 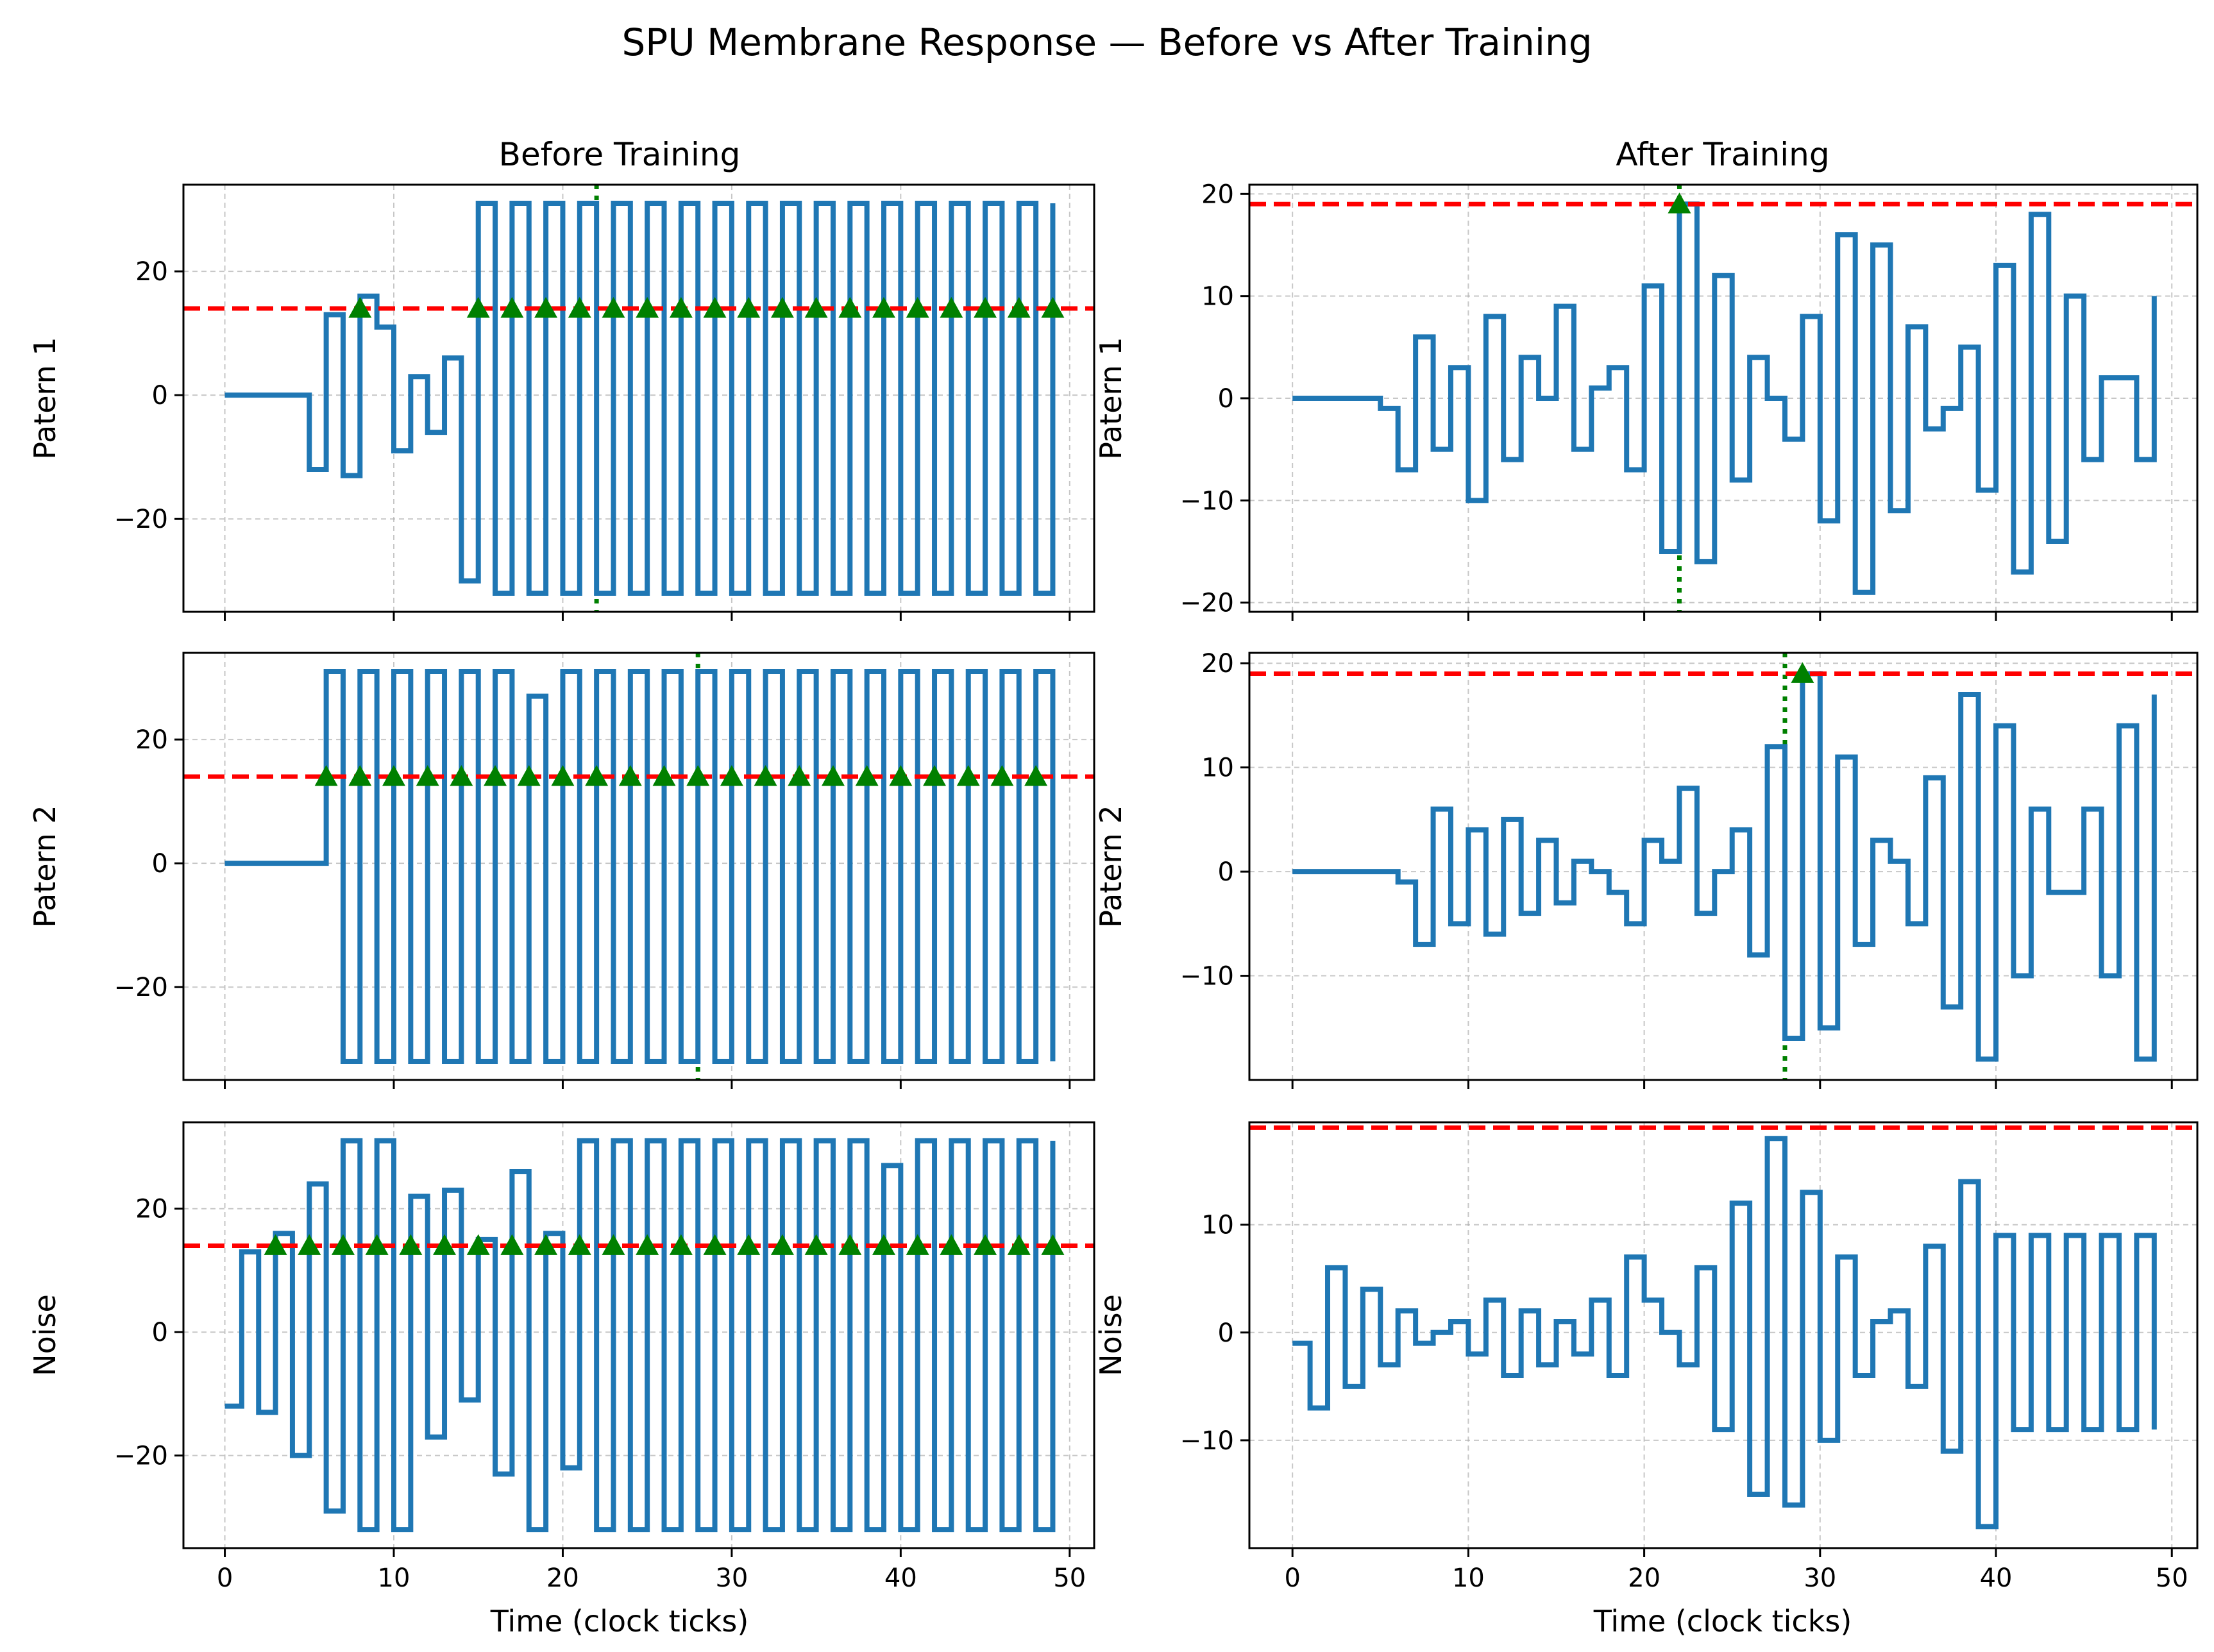 What do you see at coordinates (45, 398) in the screenshot?
I see `y-axis-label: Patern 1` at bounding box center [45, 398].